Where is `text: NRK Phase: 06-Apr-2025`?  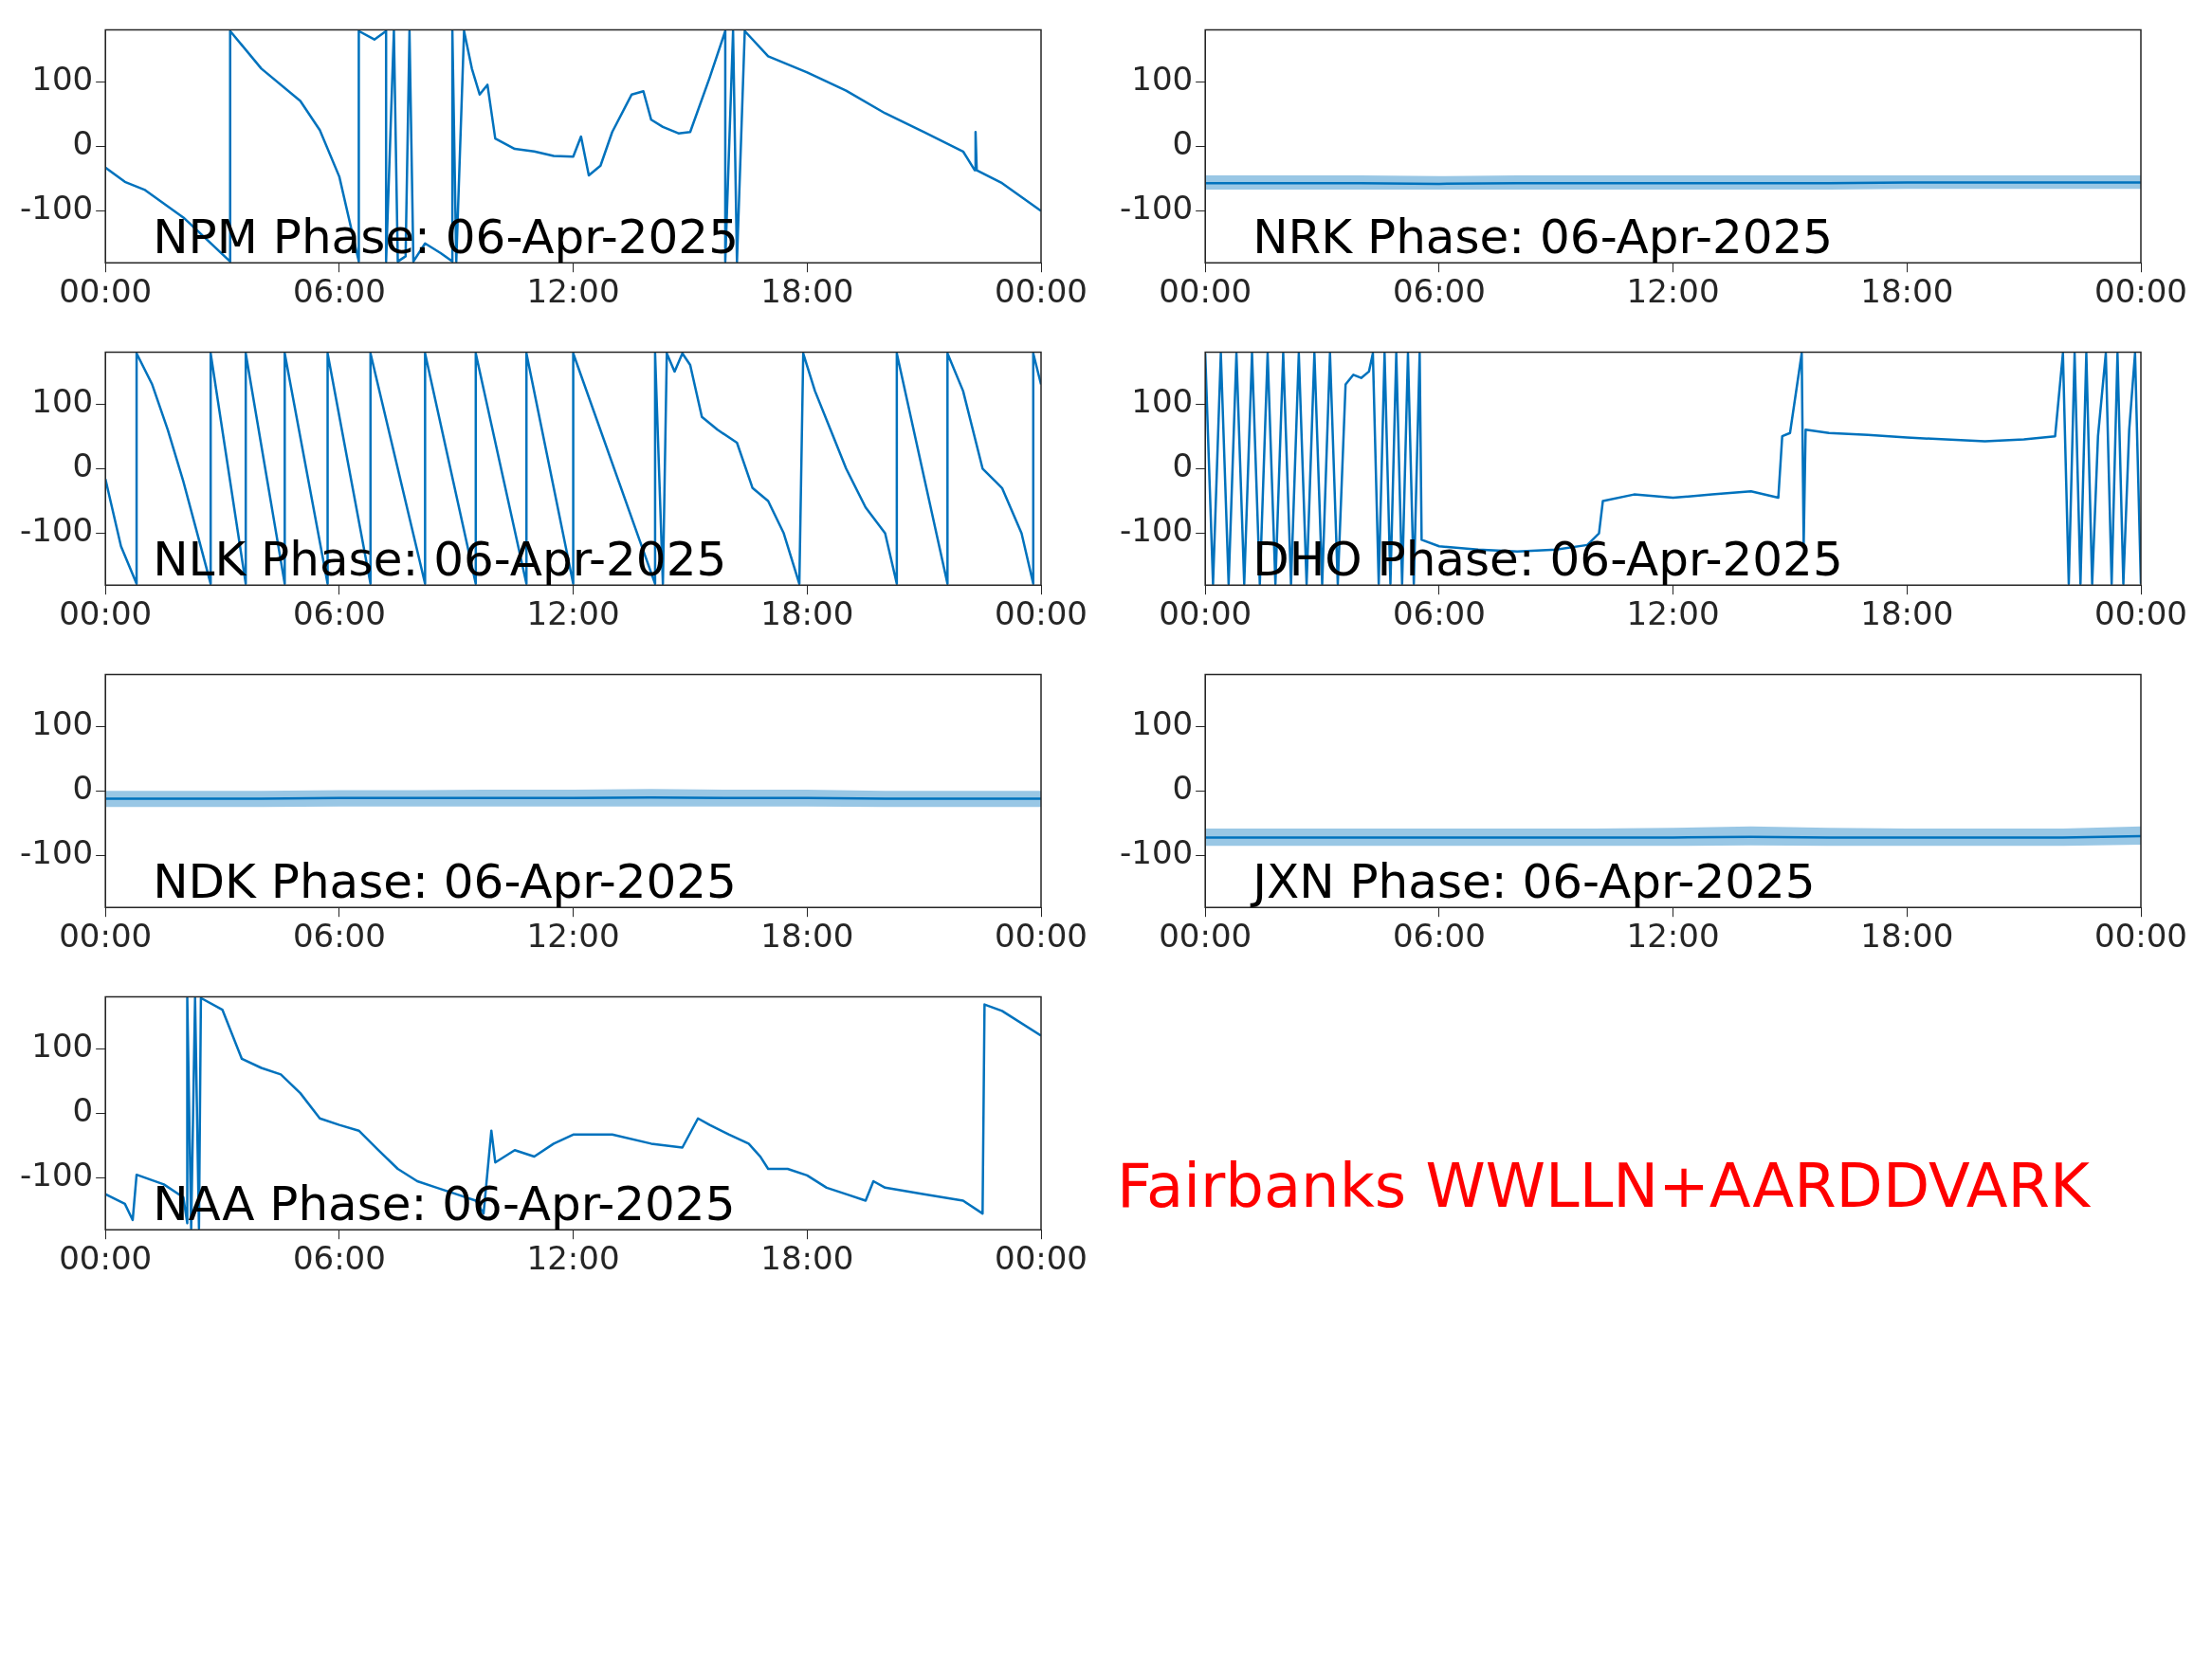
text: NRK Phase: 06-Apr-2025 is located at coordinates (1543, 237).